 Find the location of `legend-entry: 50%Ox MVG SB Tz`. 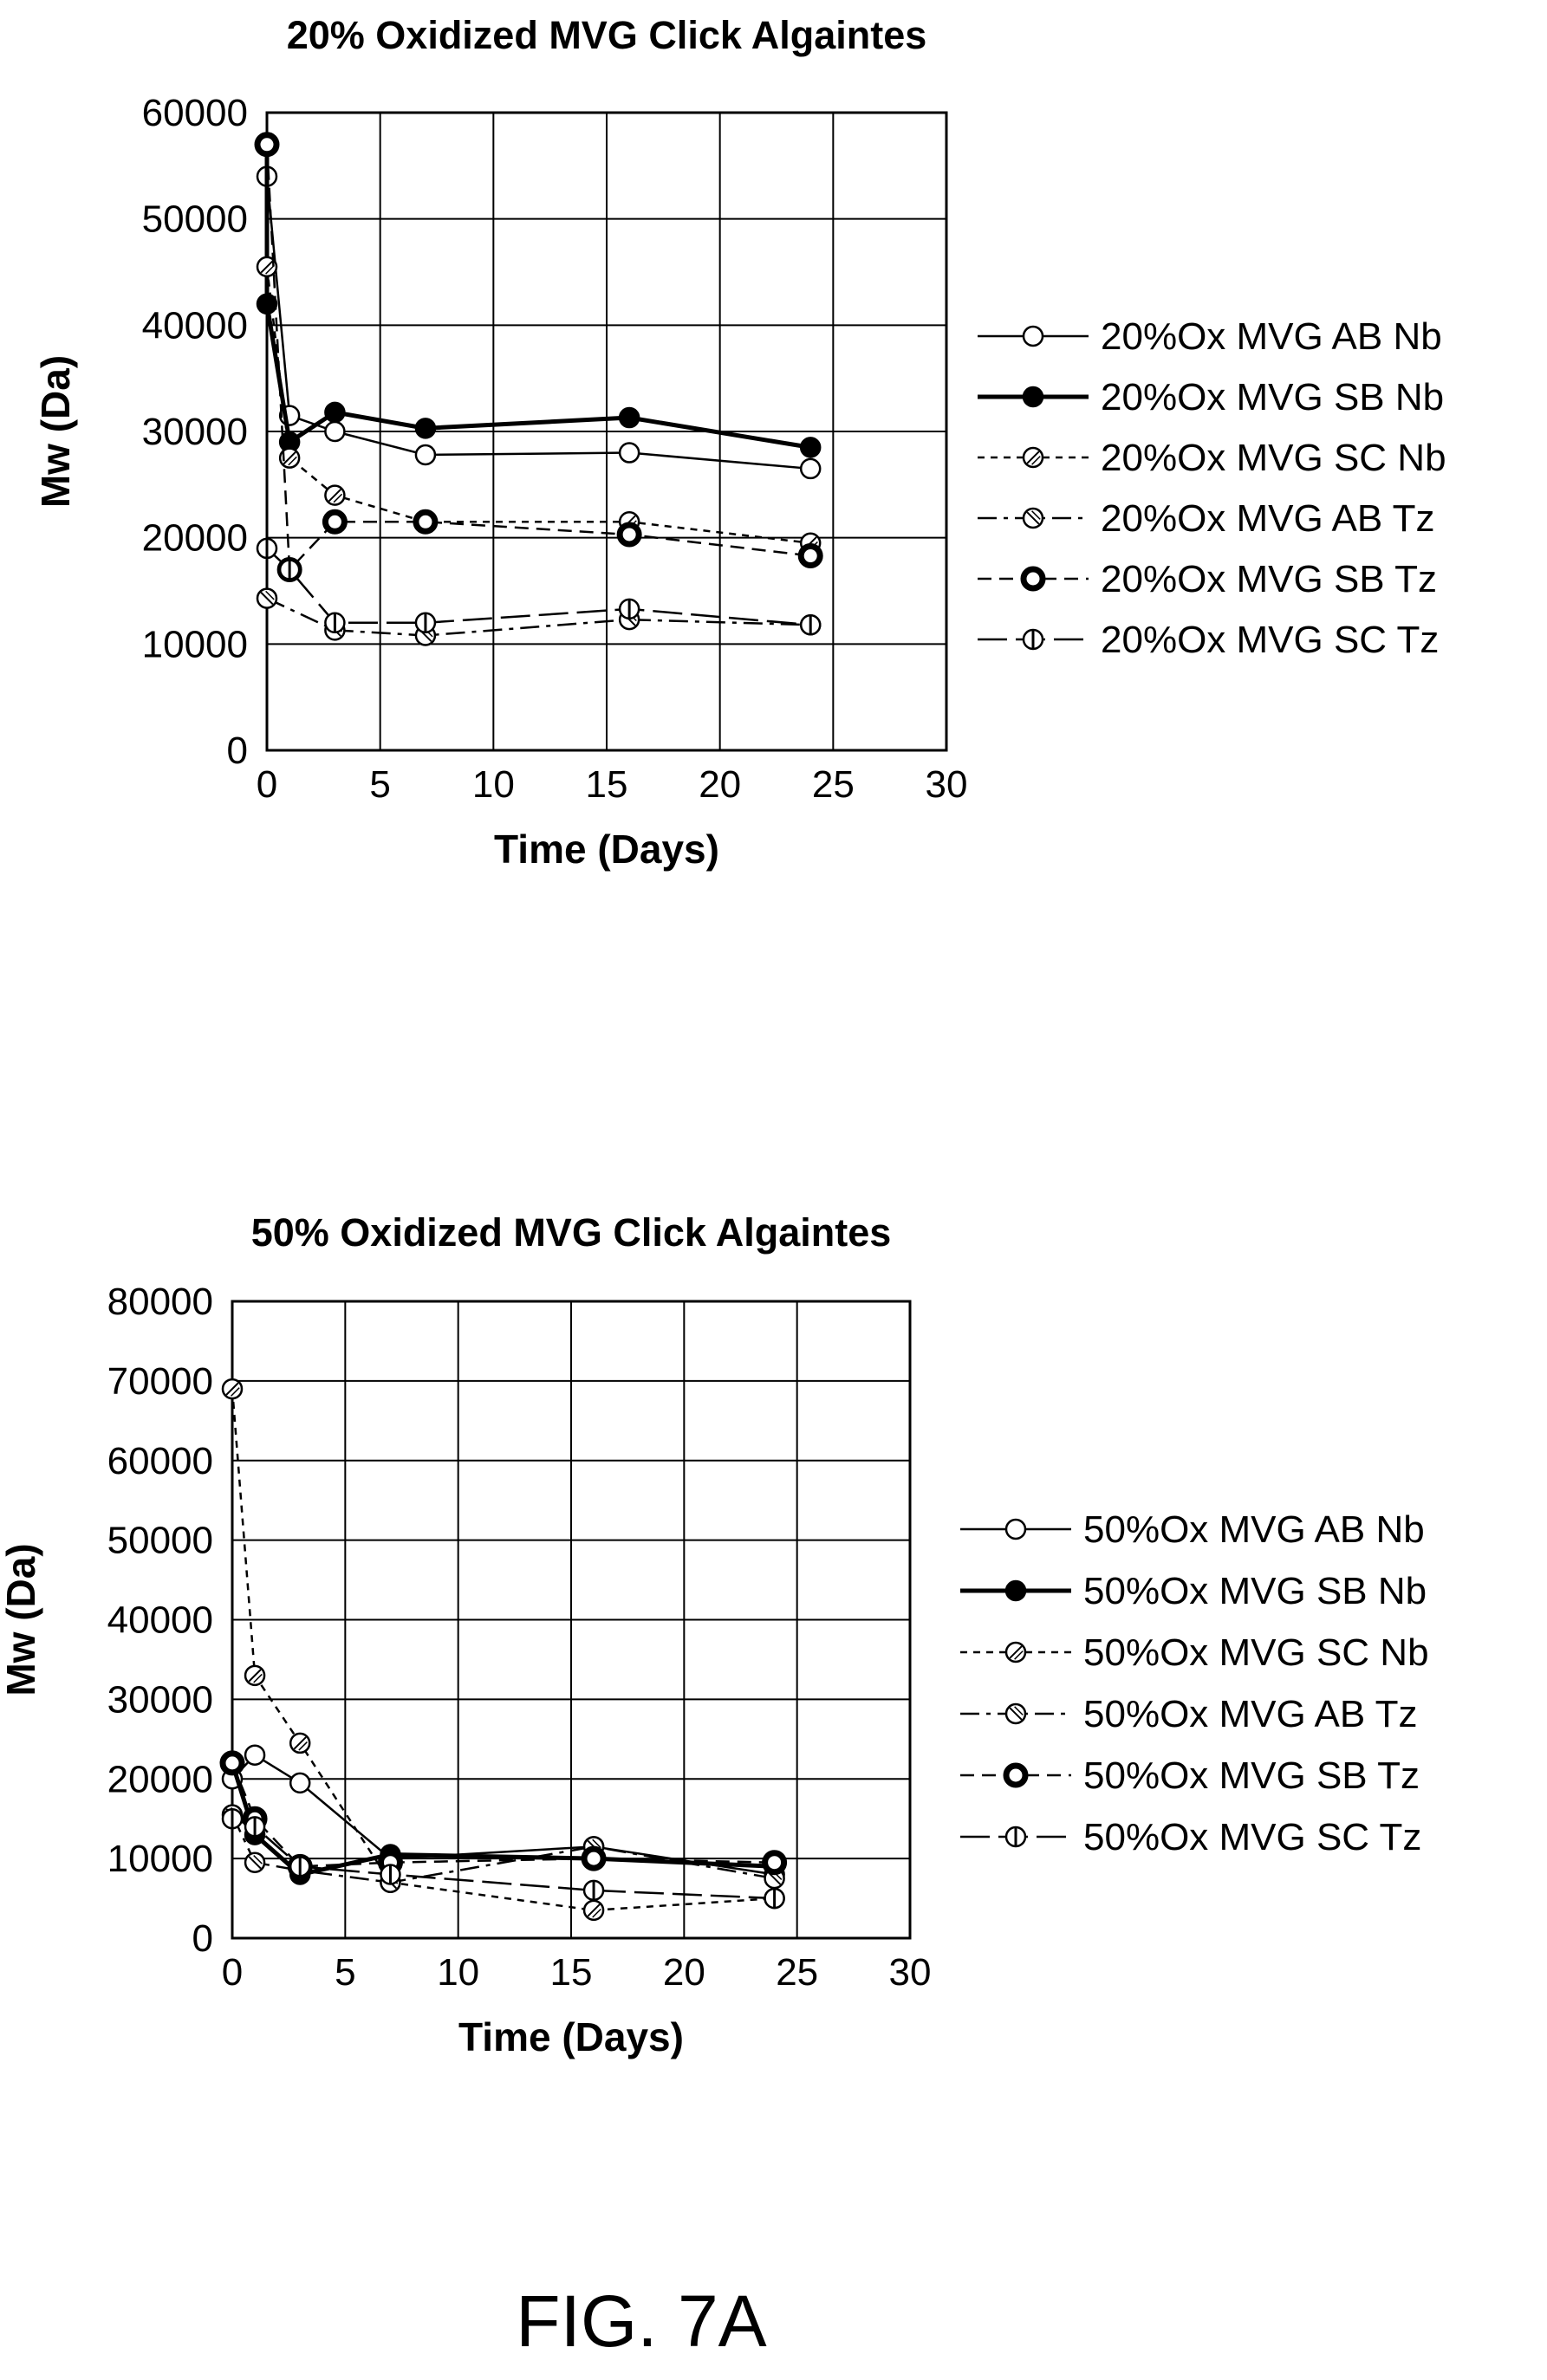

legend-entry: 50%Ox MVG SB Tz is located at coordinates (1190, 1775).